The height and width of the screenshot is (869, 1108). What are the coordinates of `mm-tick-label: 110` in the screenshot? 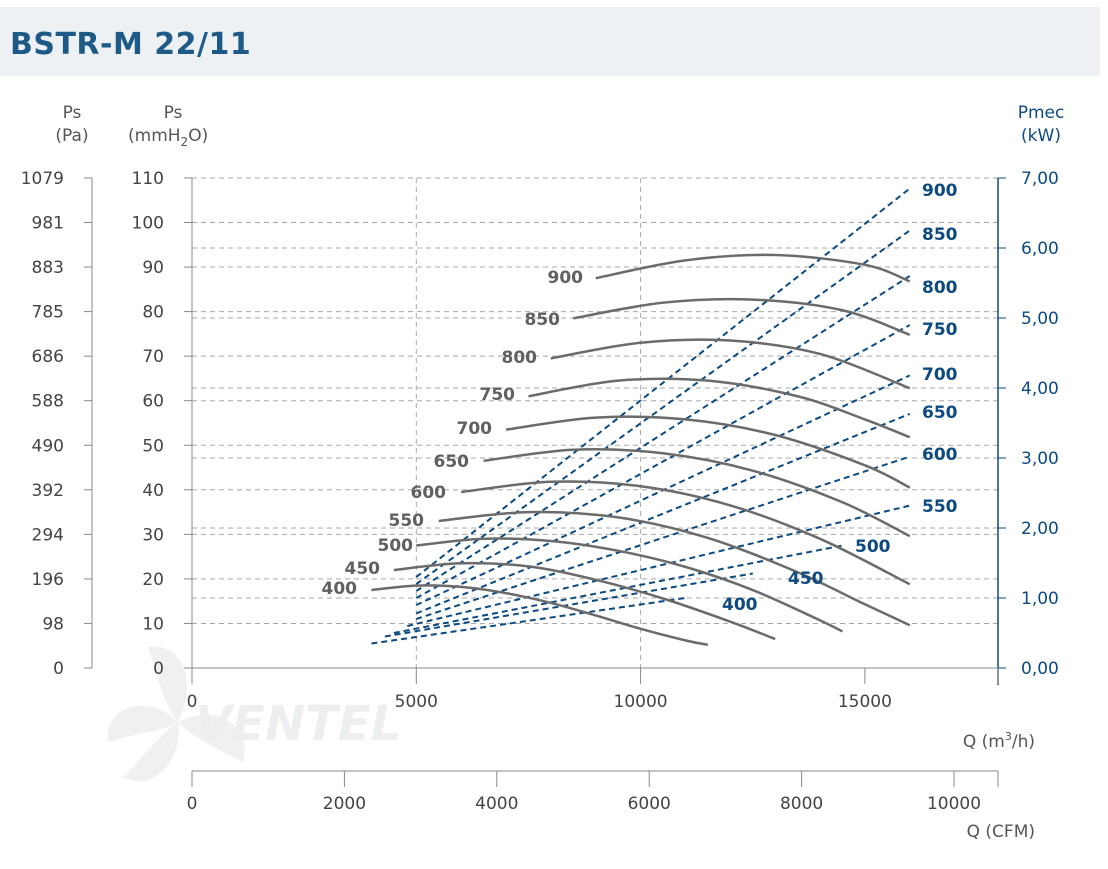 It's located at (148, 179).